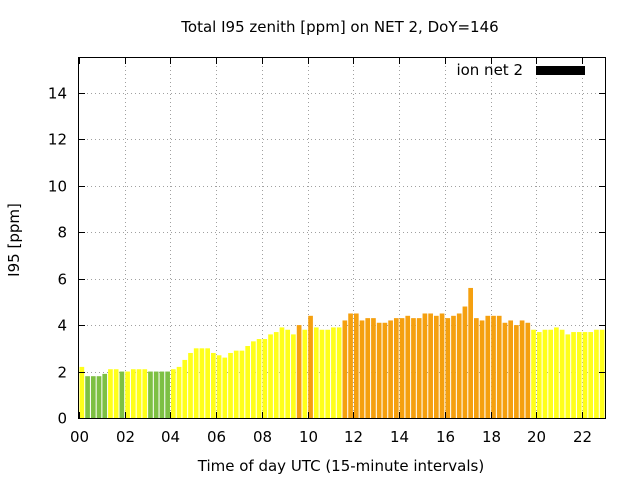 This screenshot has height=480, width=640. What do you see at coordinates (62, 326) in the screenshot?
I see `y-tick-label: 4` at bounding box center [62, 326].